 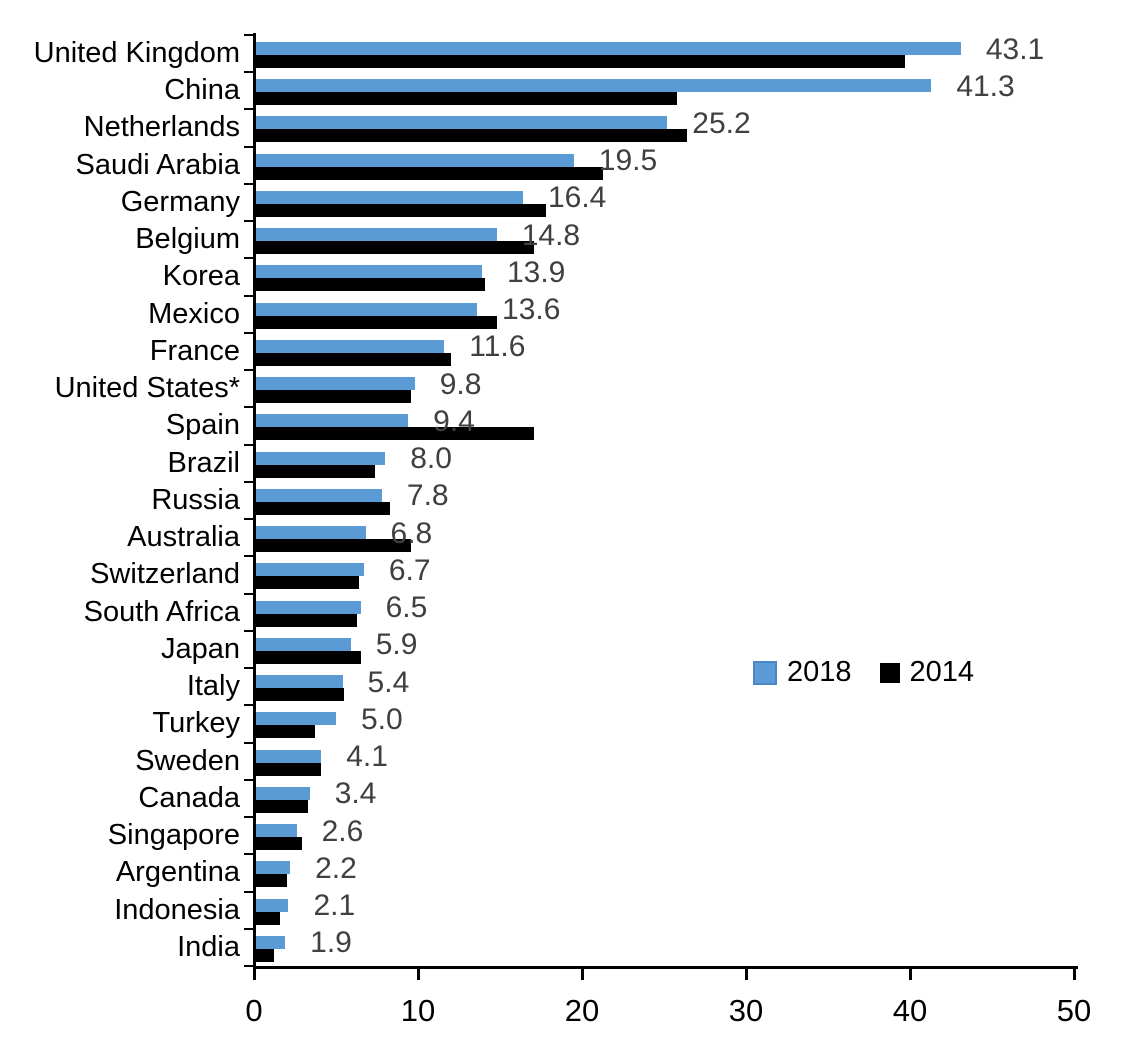 What do you see at coordinates (582, 1010) in the screenshot?
I see `x-tick-label: 20` at bounding box center [582, 1010].